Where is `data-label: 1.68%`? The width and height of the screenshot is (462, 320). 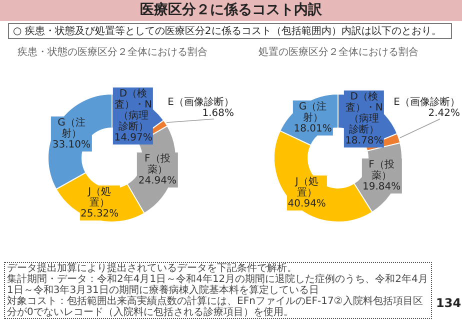
data-label: 1.68% is located at coordinates (218, 113).